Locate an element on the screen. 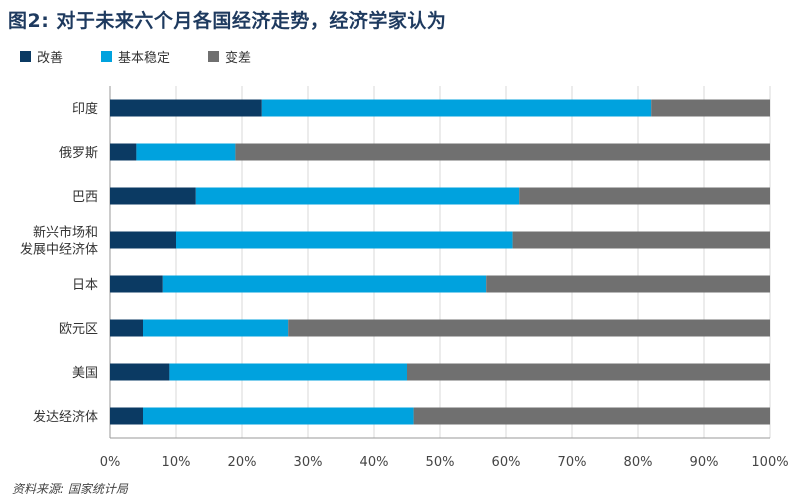 The height and width of the screenshot is (504, 800). legend-label-worse: 变差 is located at coordinates (238, 58).